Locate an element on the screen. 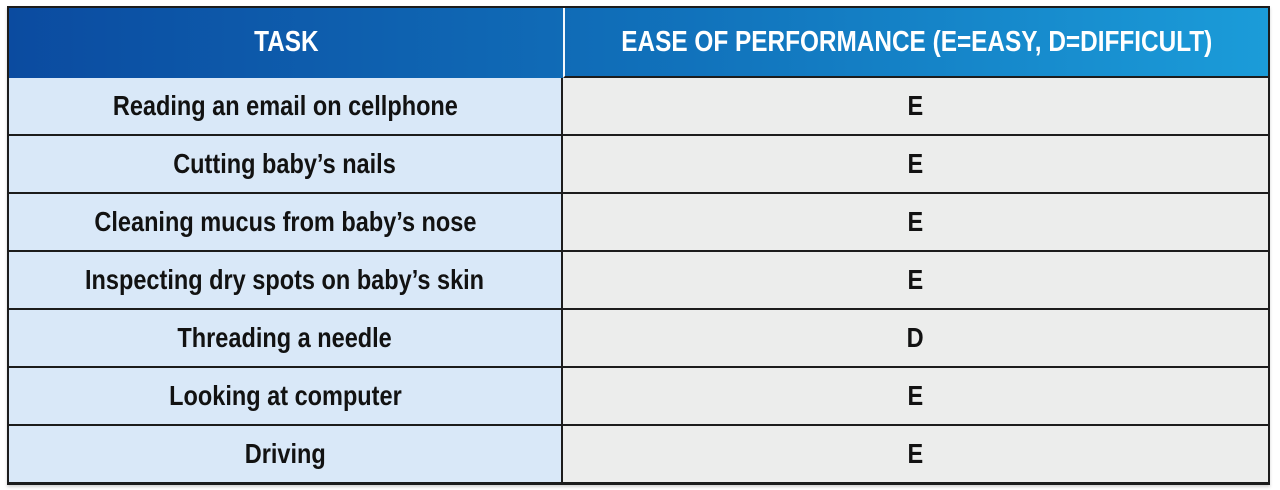  ease-value: D is located at coordinates (915, 337).